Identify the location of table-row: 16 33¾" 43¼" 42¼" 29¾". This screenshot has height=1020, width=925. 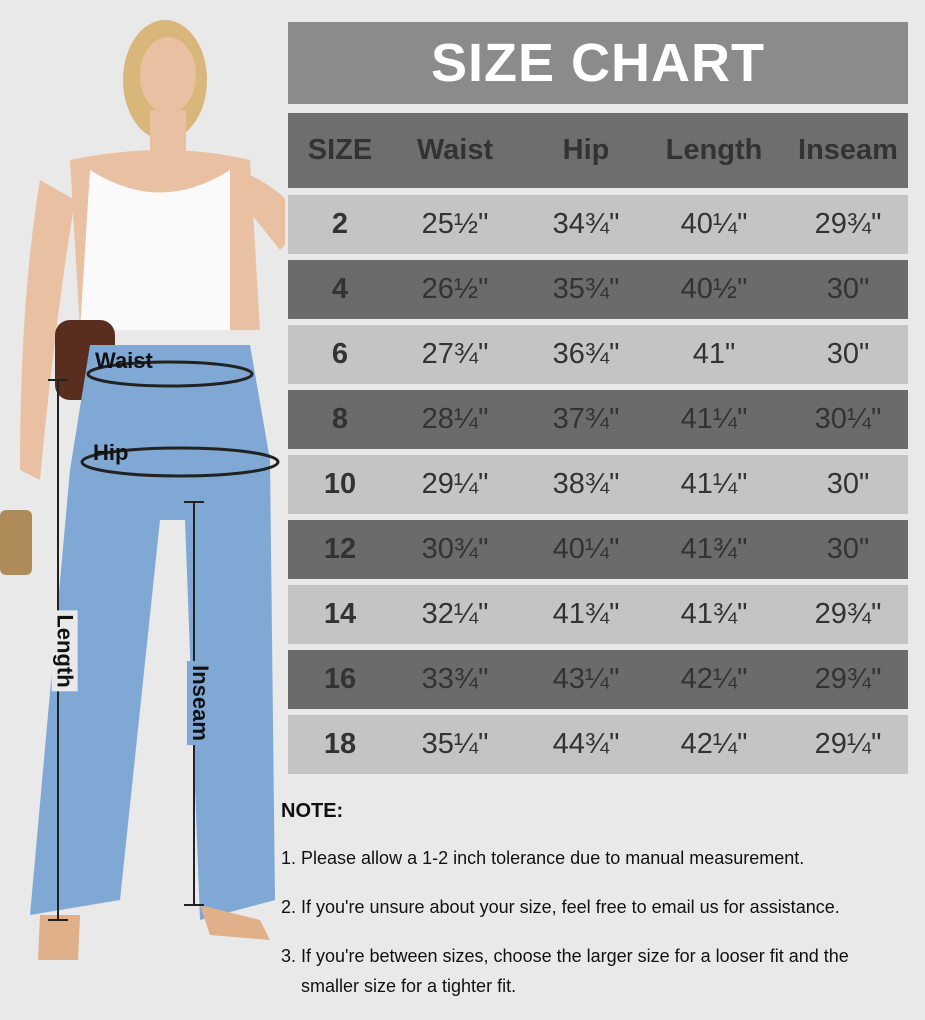
(598, 679).